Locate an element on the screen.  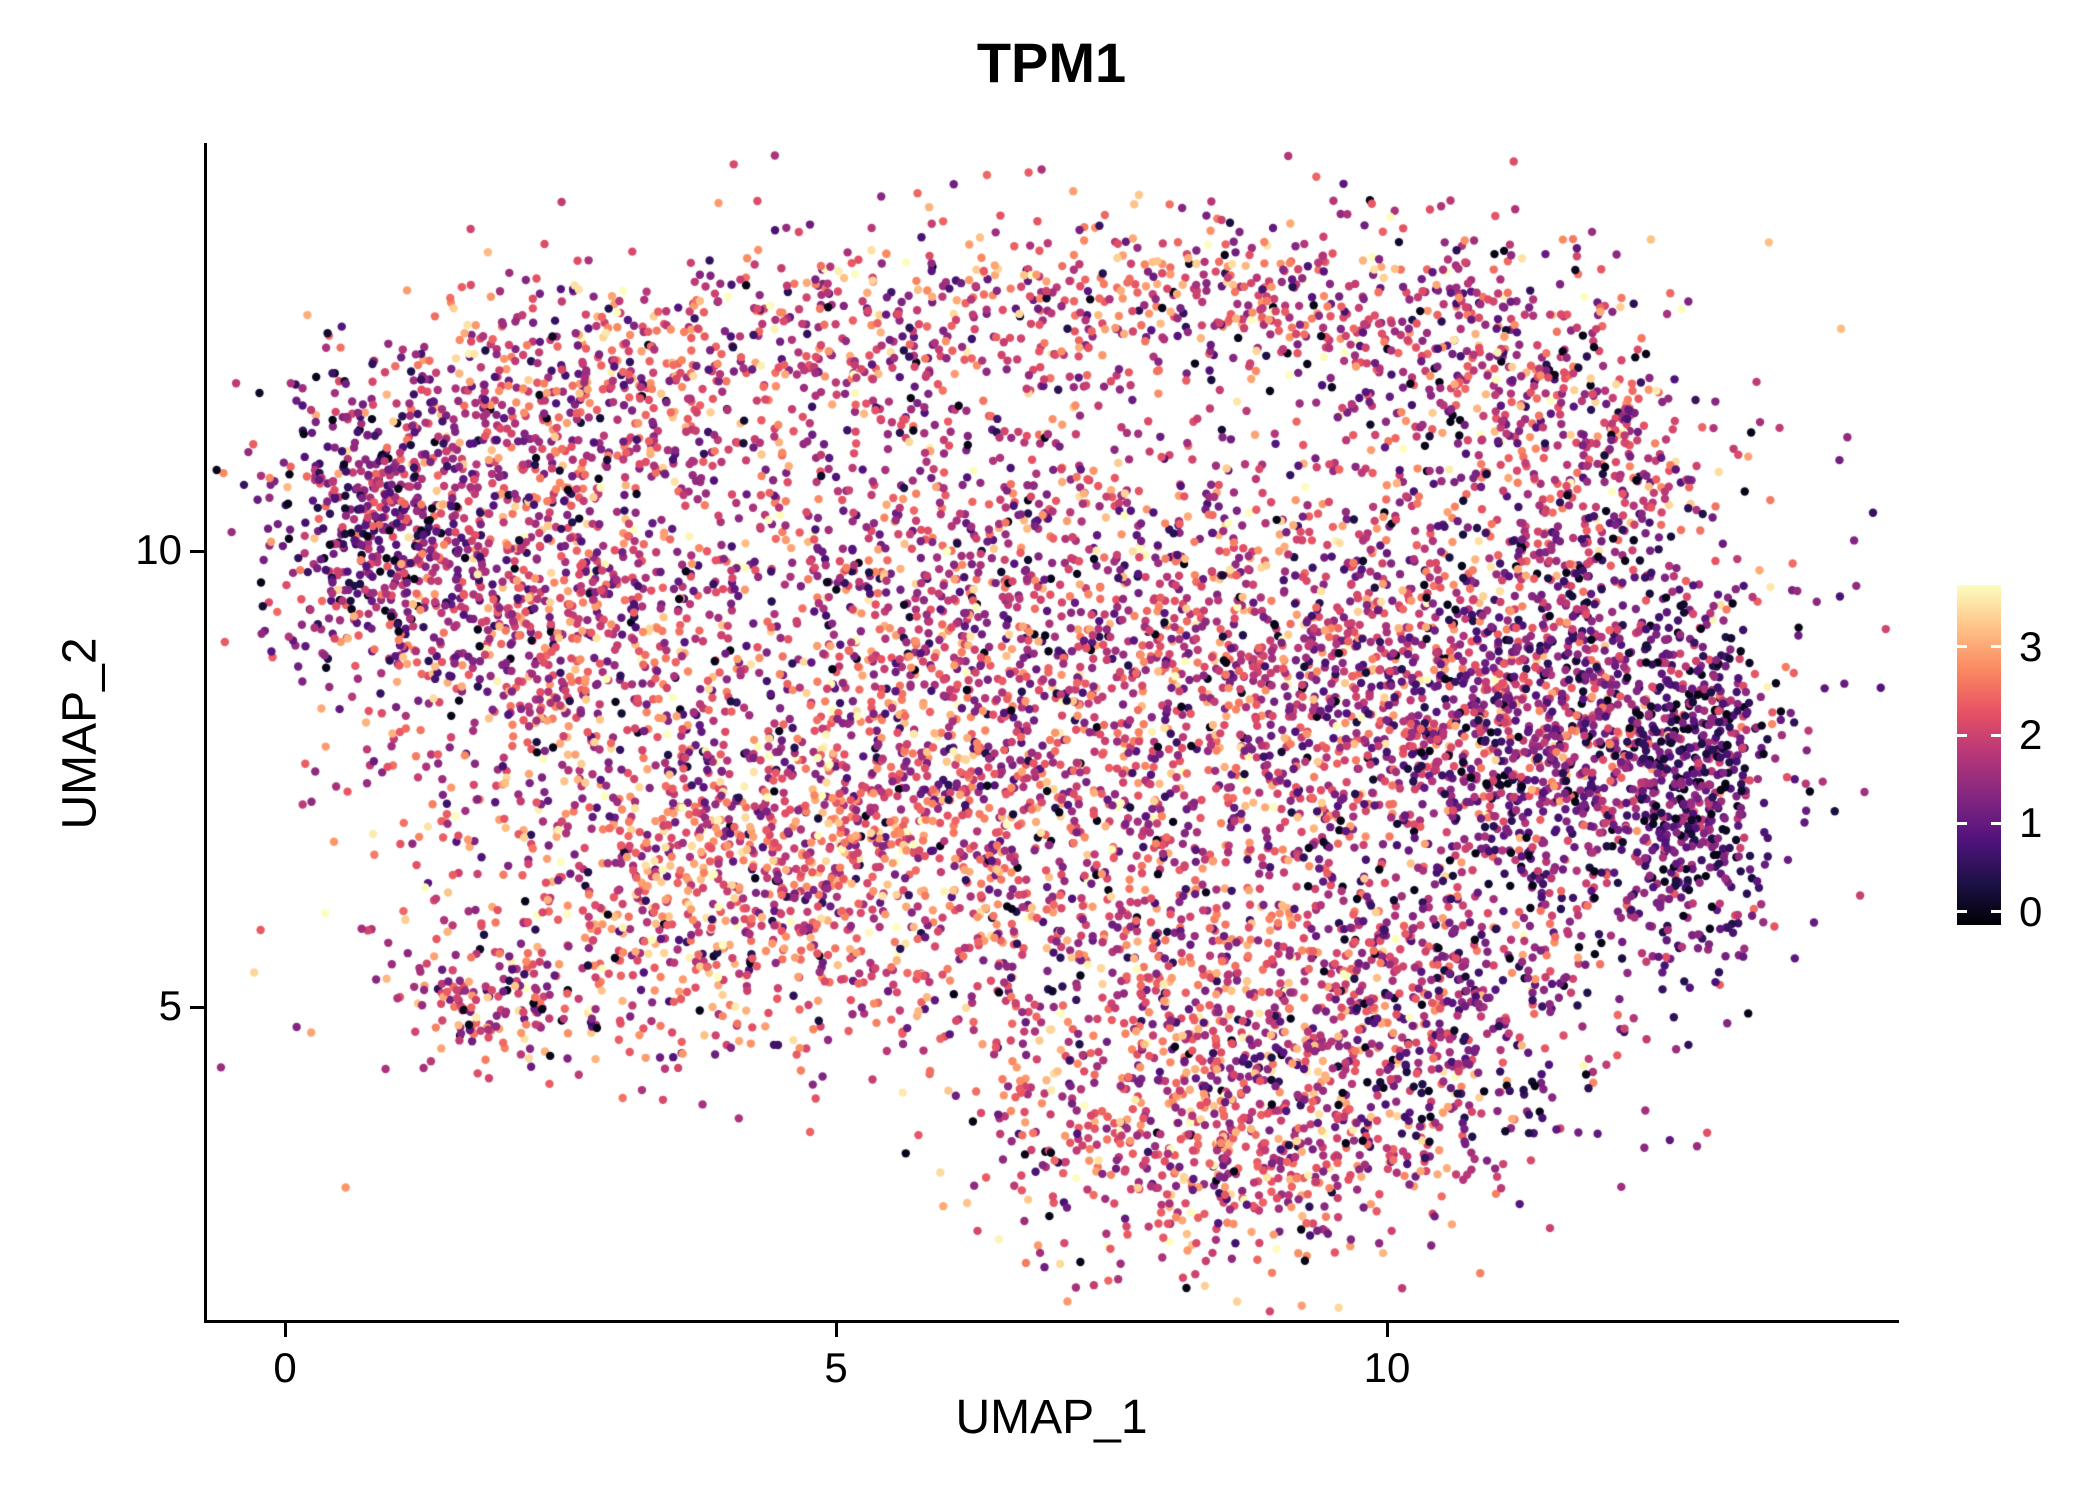
y-tick-label-0: 5 is located at coordinates (170, 1005).